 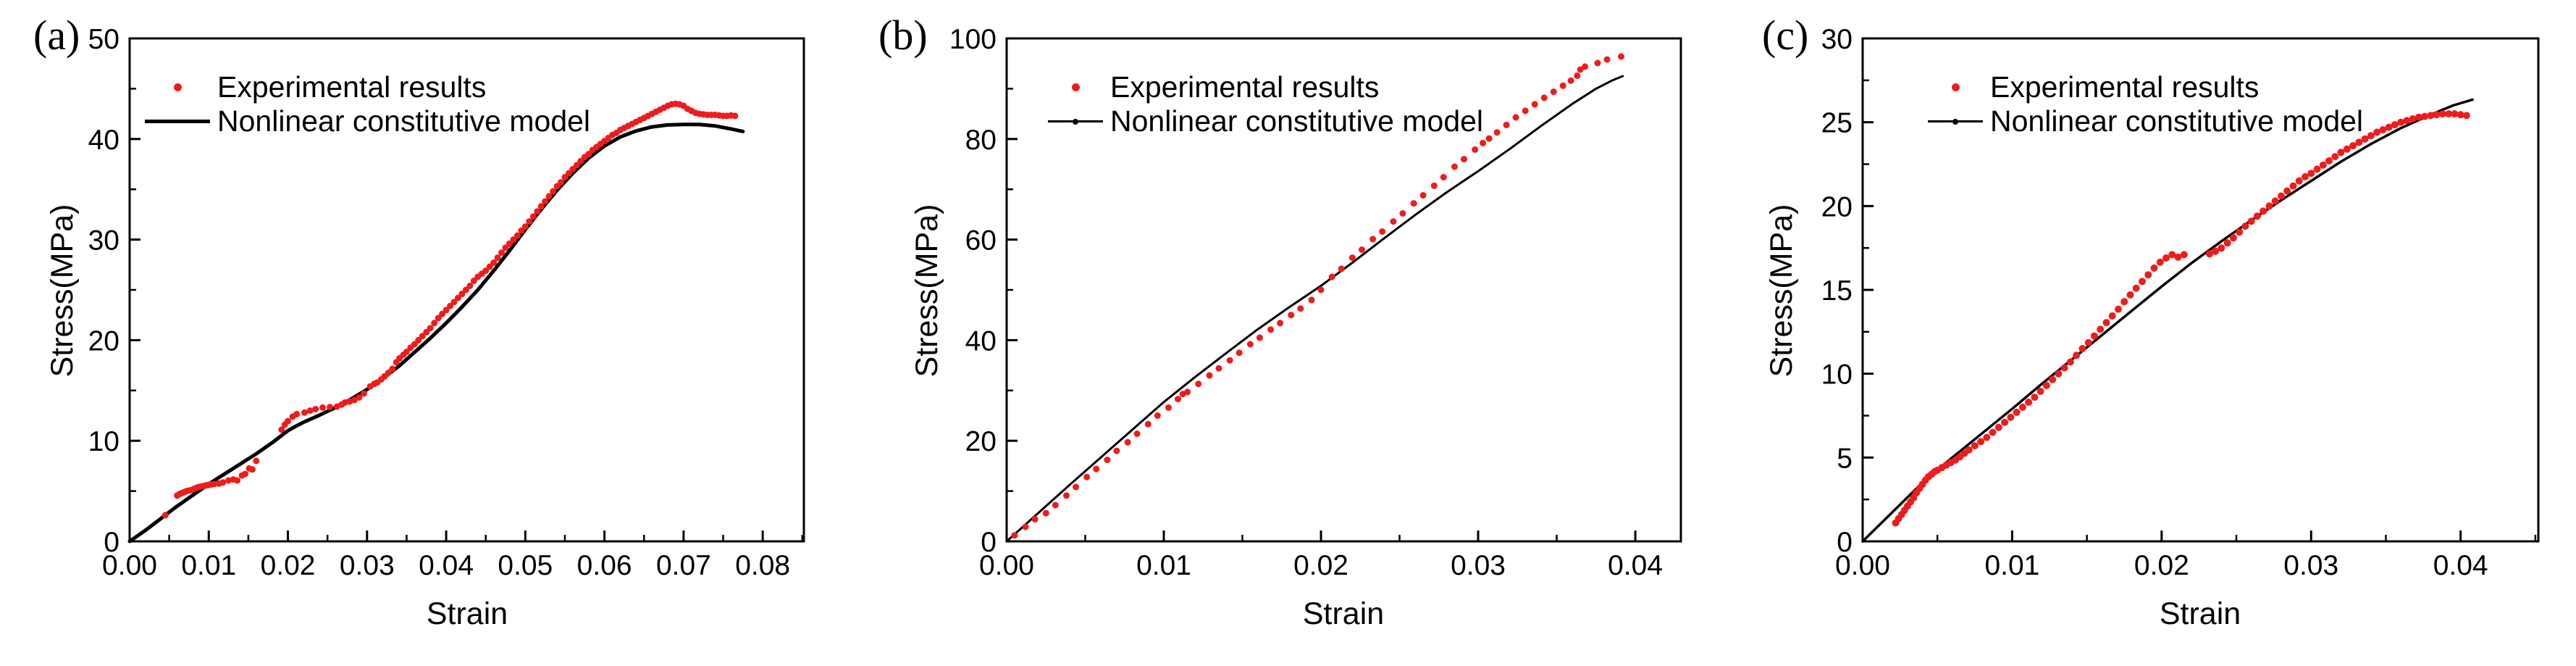 I want to click on svg-text: 50, so click(x=103, y=39).